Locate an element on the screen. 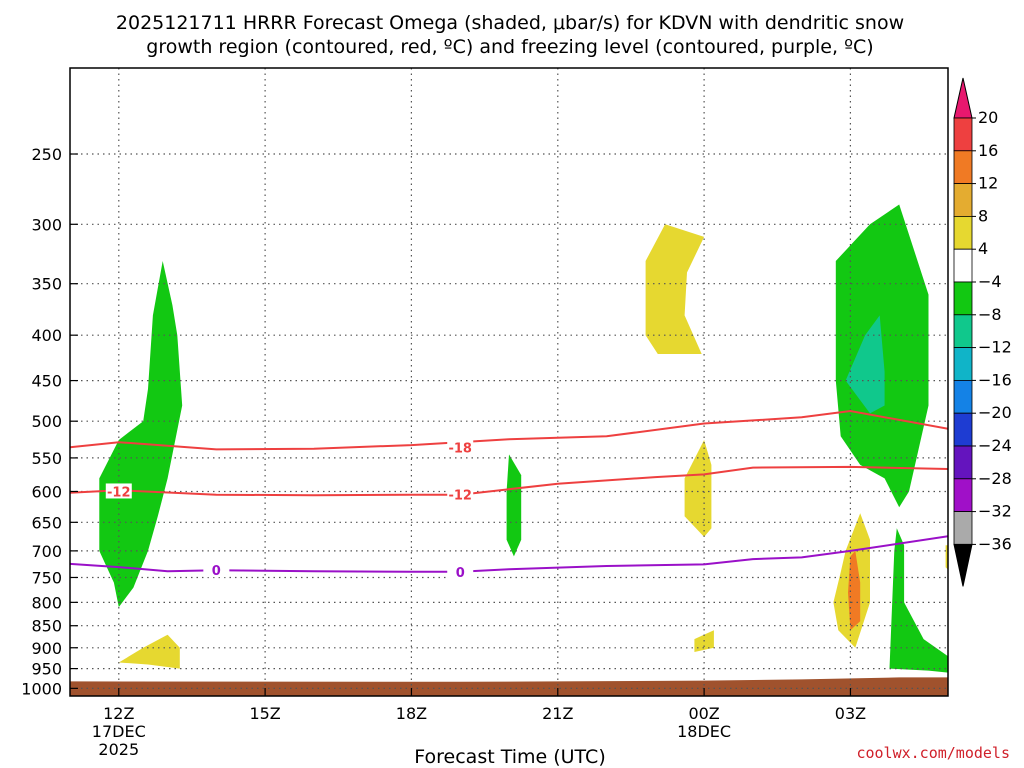 The width and height of the screenshot is (1024, 768). colorbar-label-0: 20 is located at coordinates (988, 117).